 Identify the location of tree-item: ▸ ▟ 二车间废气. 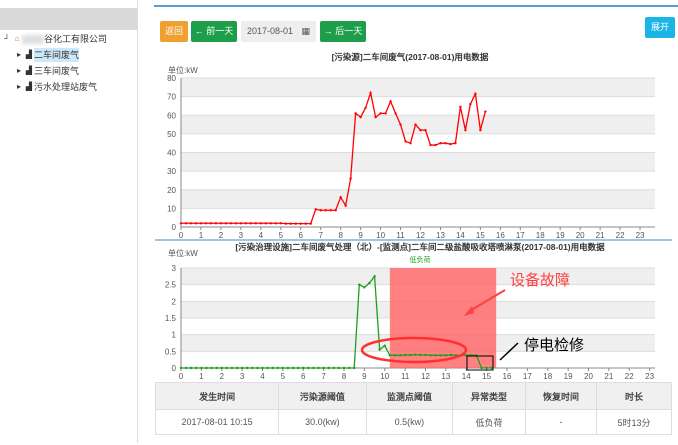
(60, 55).